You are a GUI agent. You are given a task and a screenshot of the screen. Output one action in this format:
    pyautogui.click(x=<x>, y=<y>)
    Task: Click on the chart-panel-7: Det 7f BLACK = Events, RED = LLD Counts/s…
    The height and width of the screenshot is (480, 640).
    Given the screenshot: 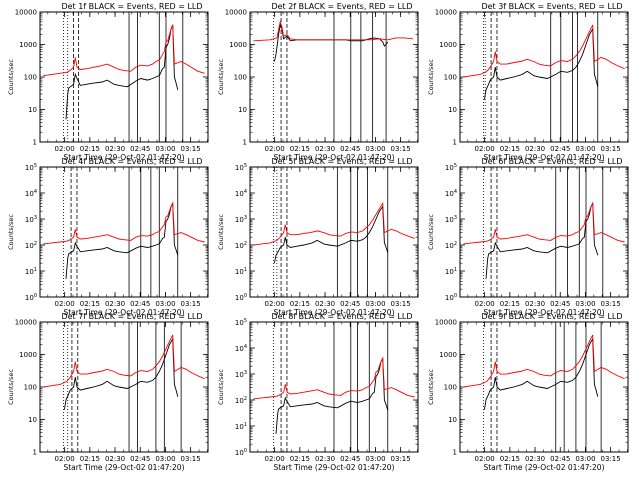 What is the action you would take?
    pyautogui.click(x=108, y=392)
    